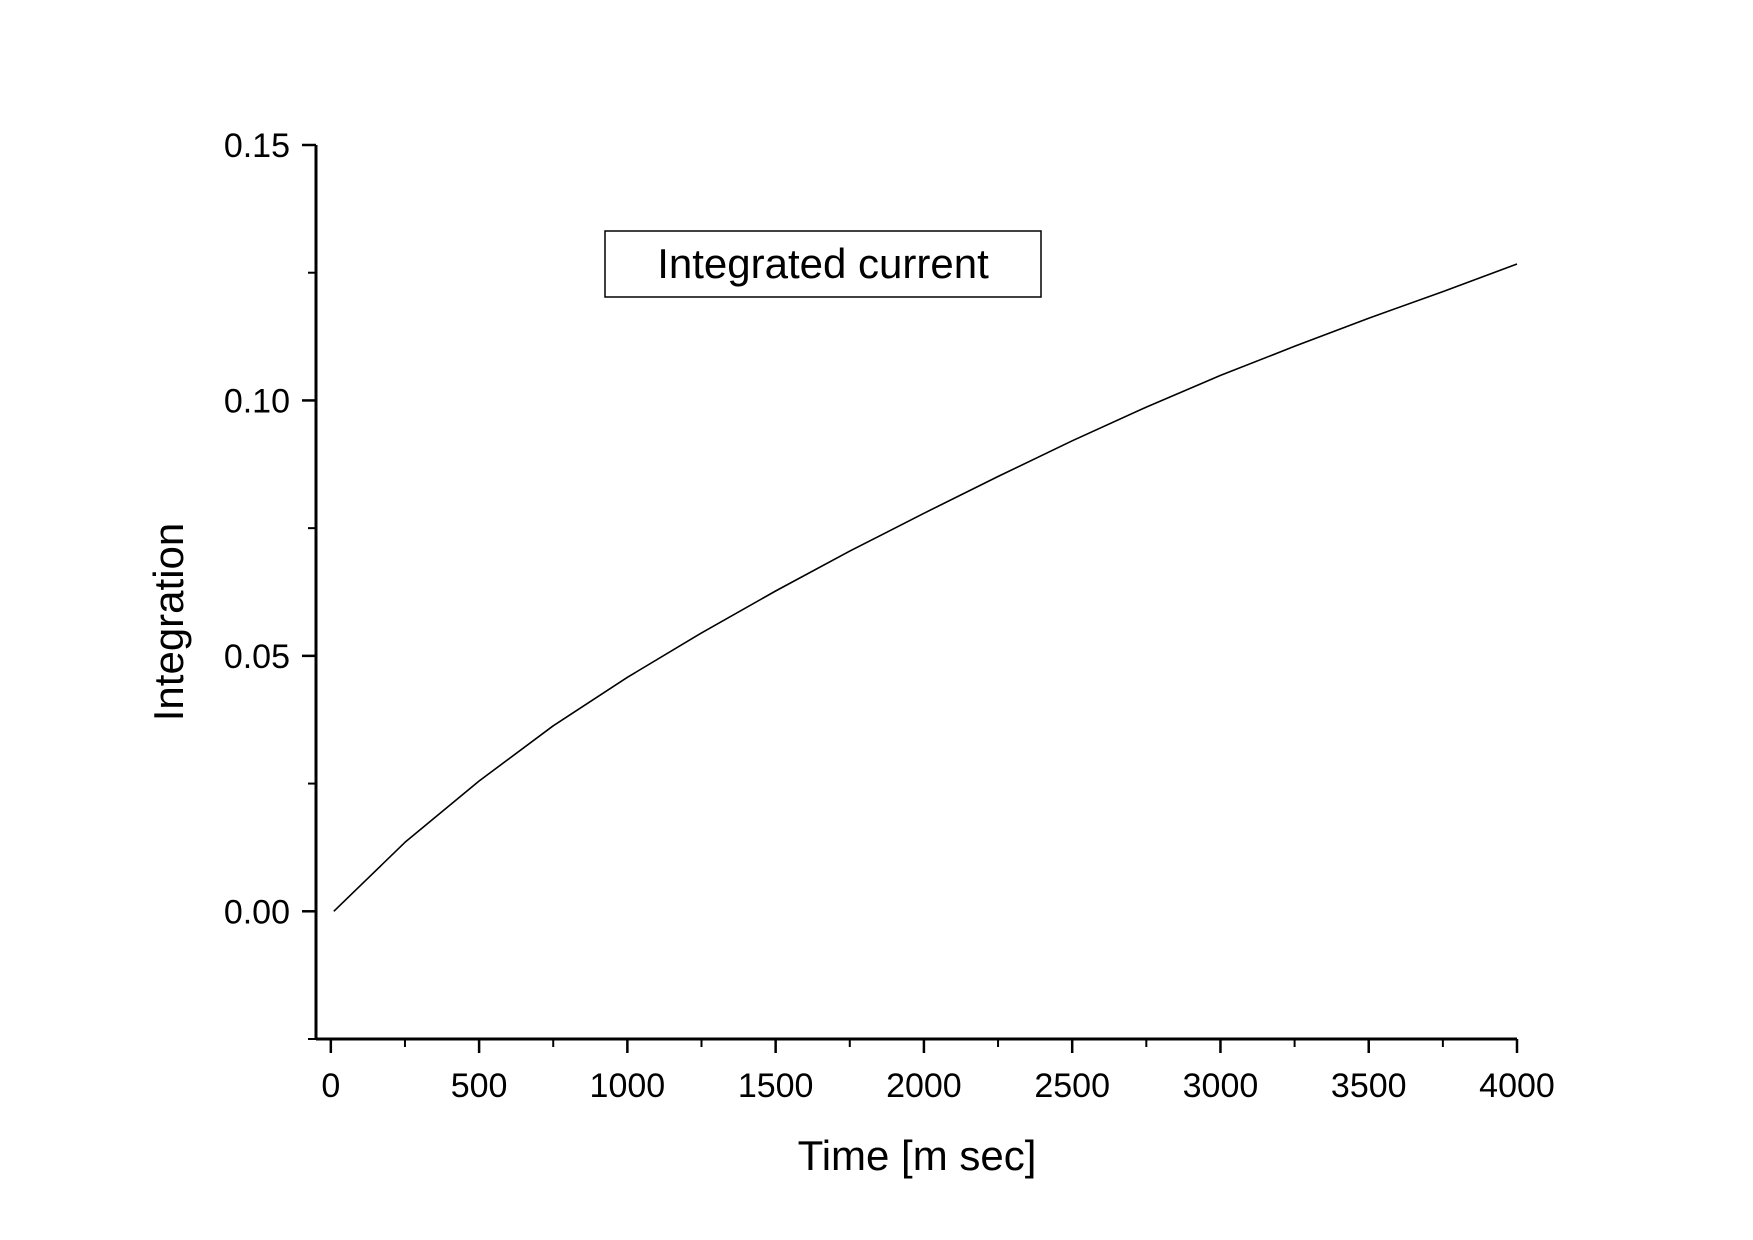 Image resolution: width=1753 pixels, height=1240 pixels. Describe the element at coordinates (917, 1155) in the screenshot. I see `x-axis-title: Time [m sec]` at that location.